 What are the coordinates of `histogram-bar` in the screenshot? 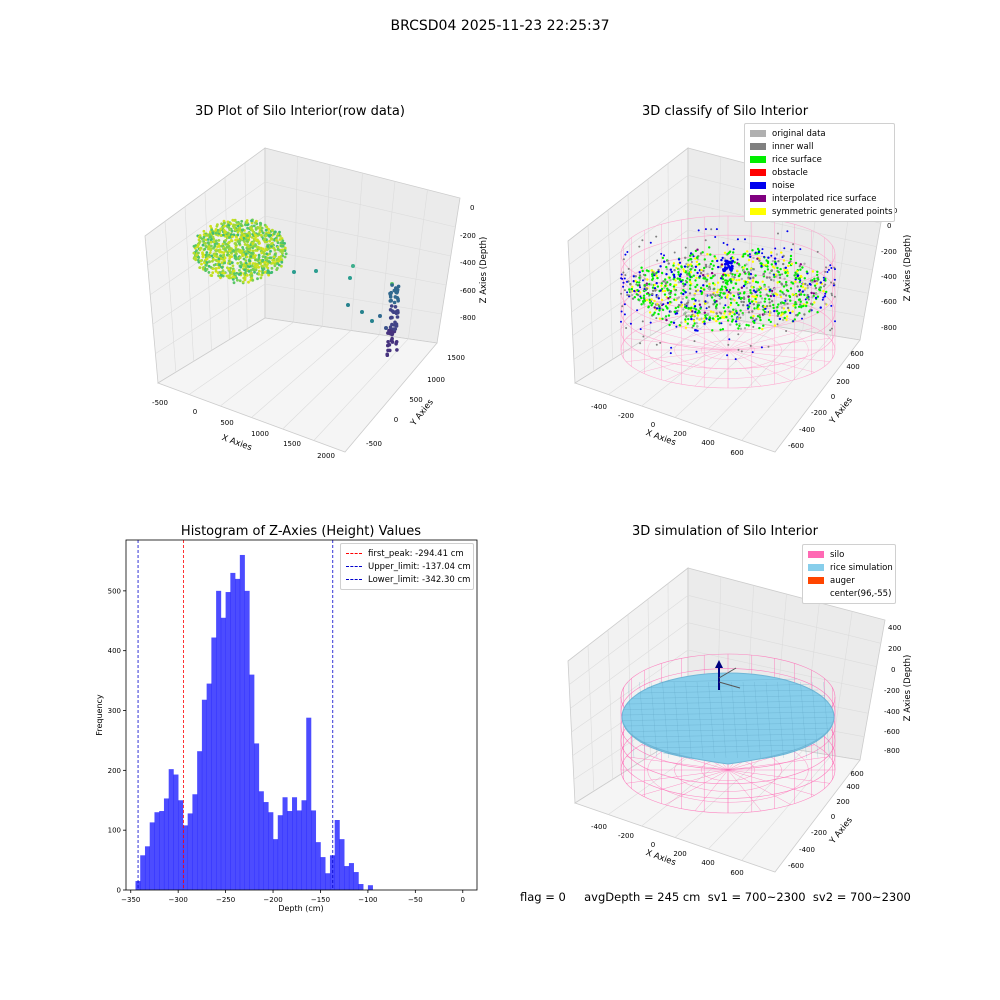 It's located at (347, 878).